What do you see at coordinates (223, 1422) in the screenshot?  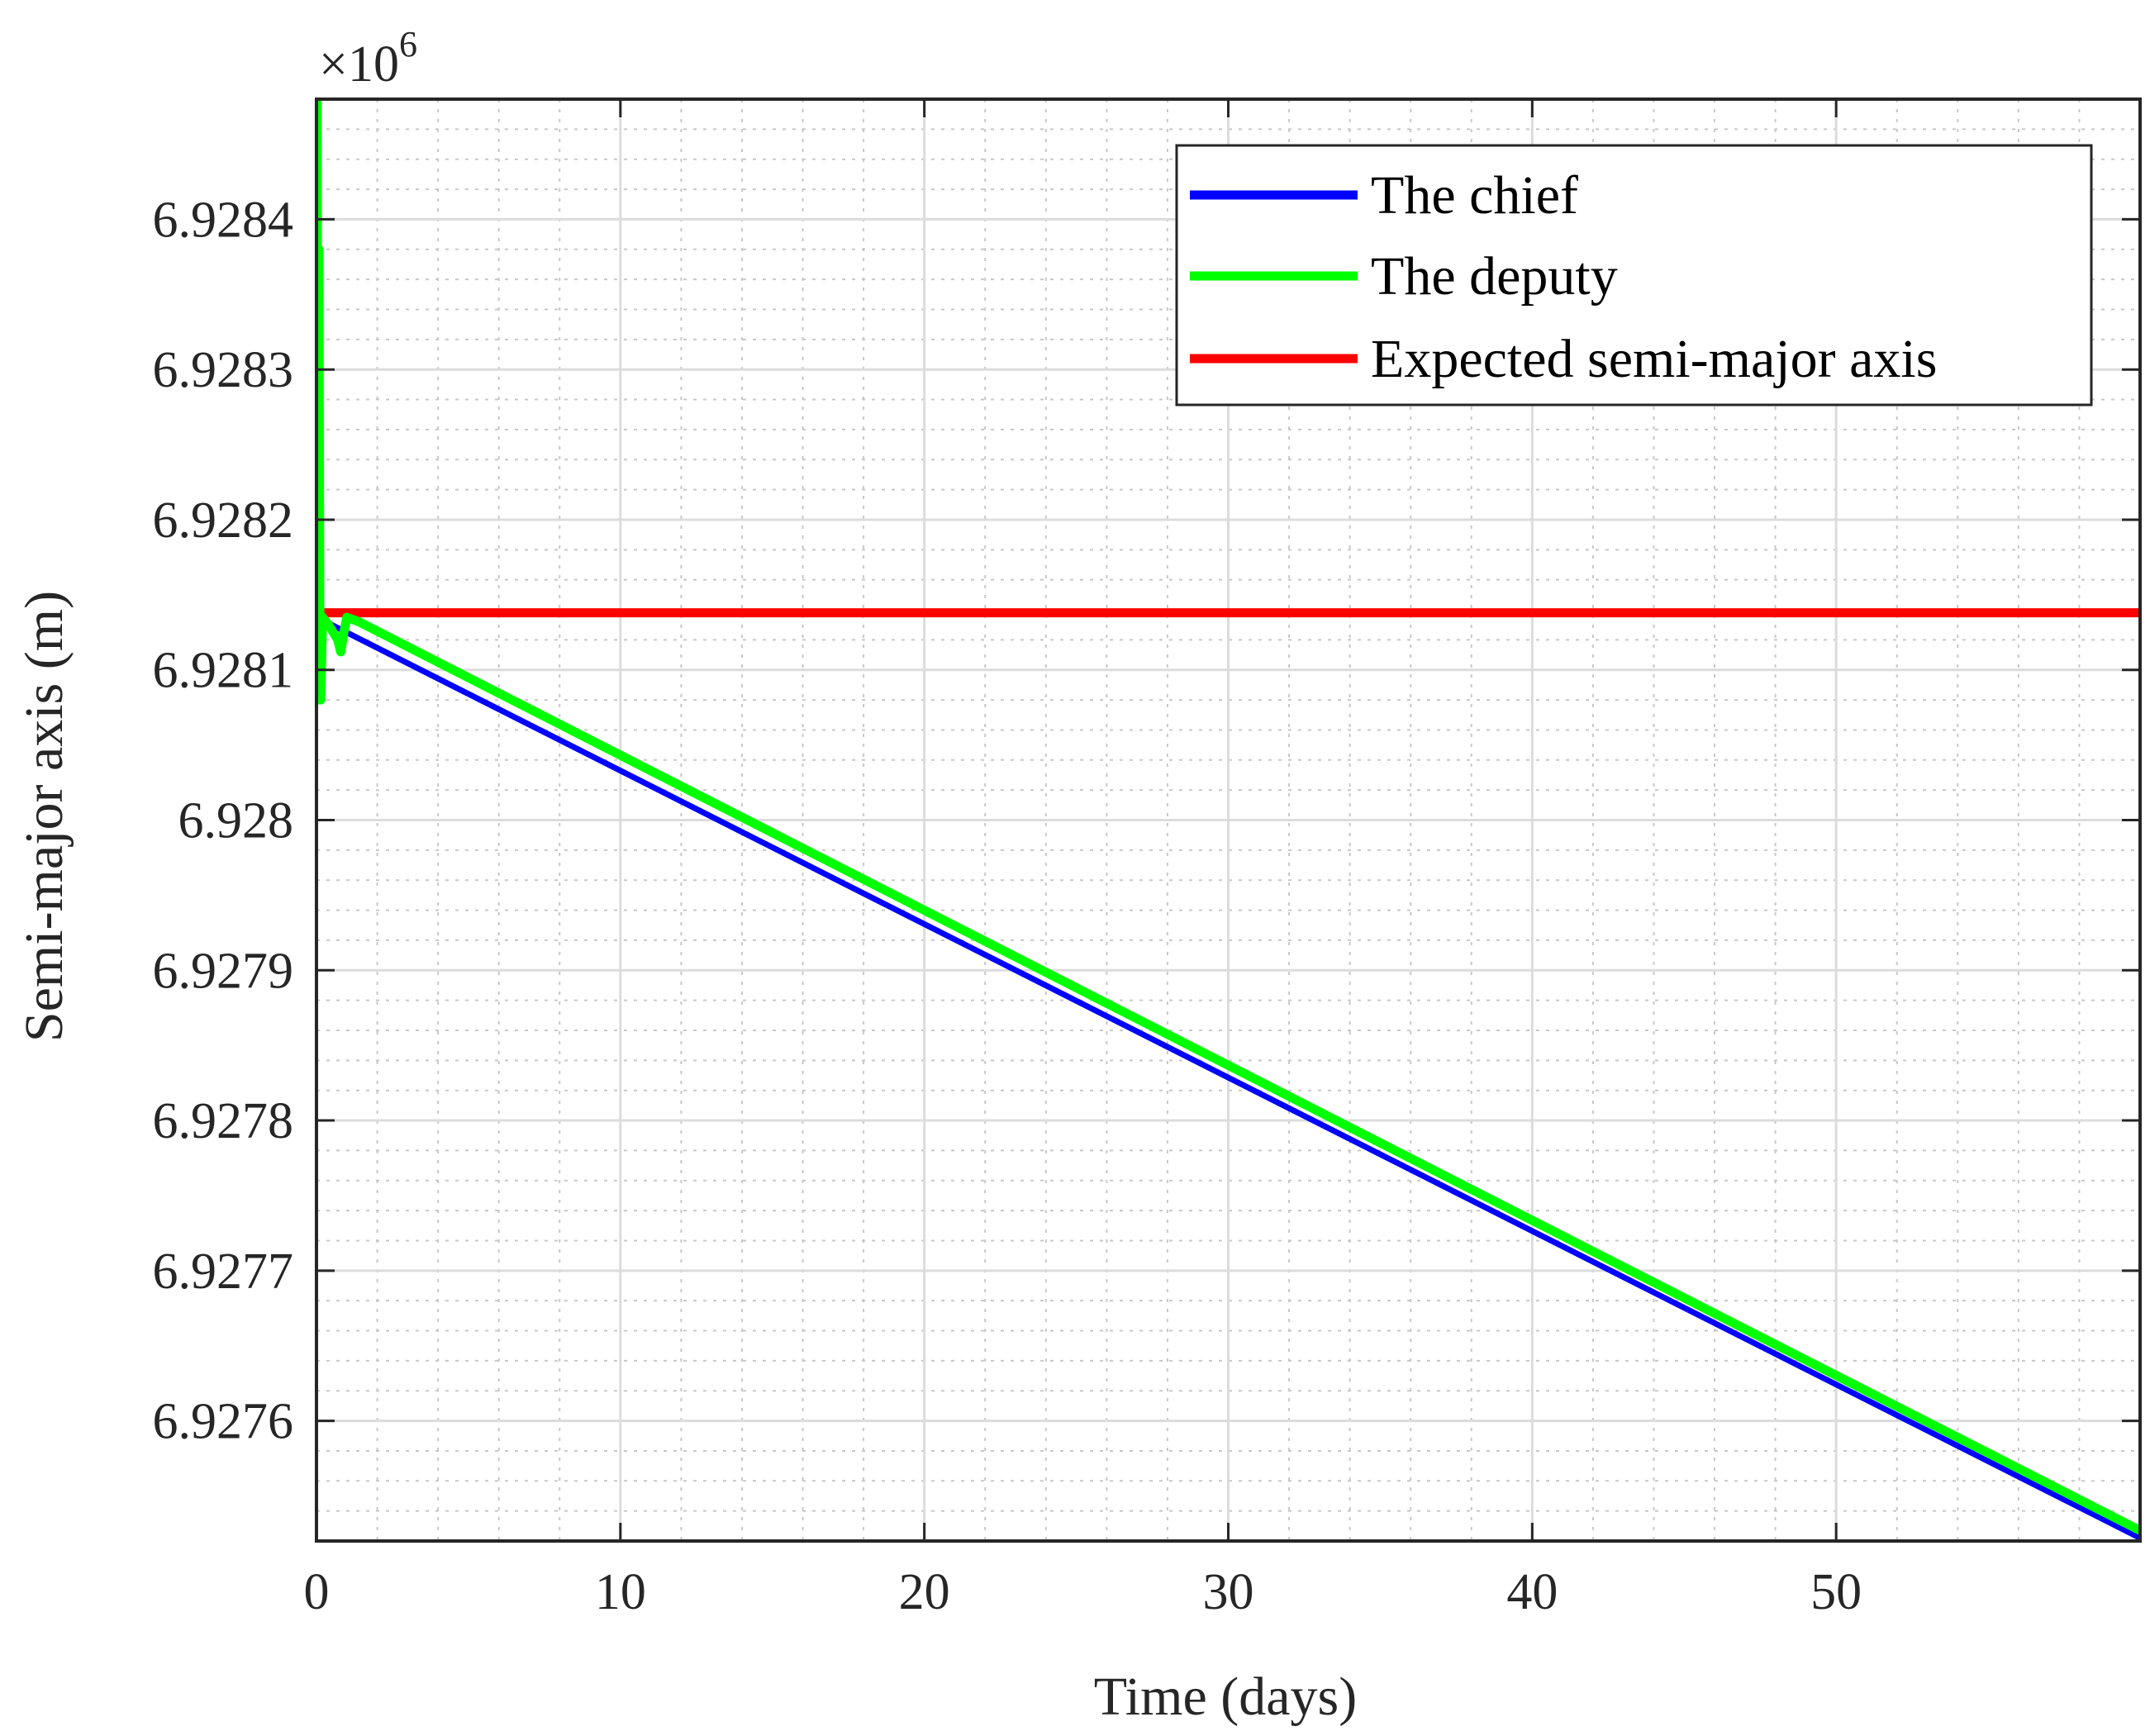 I see `y-tick-label: 6.9276` at bounding box center [223, 1422].